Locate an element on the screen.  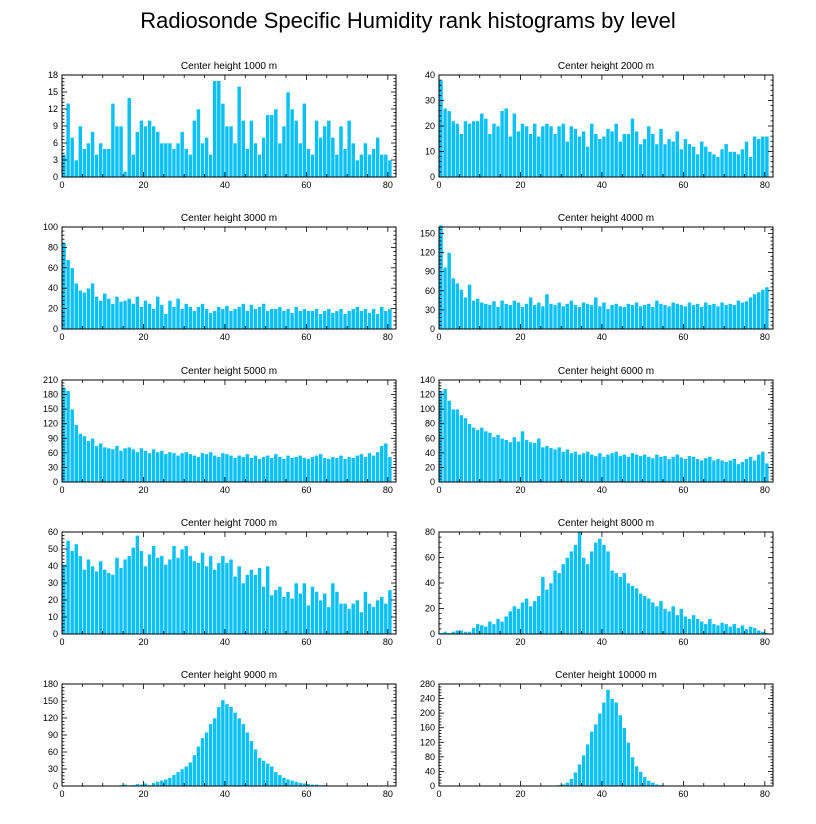
y-tick-label: 12 is located at coordinates (53, 109).